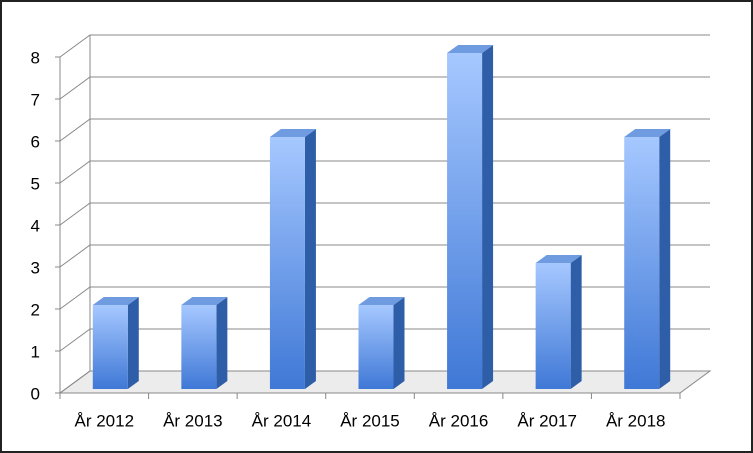 The image size is (753, 453). Describe the element at coordinates (35, 267) in the screenshot. I see `y-tick-label: 3` at that location.